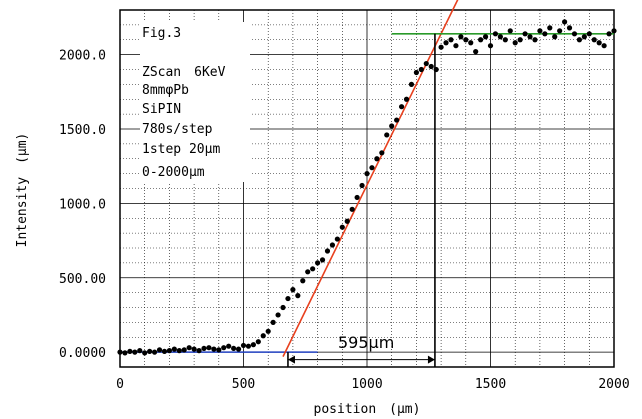  I want to click on x-tick-label: 2000, so click(613, 384).